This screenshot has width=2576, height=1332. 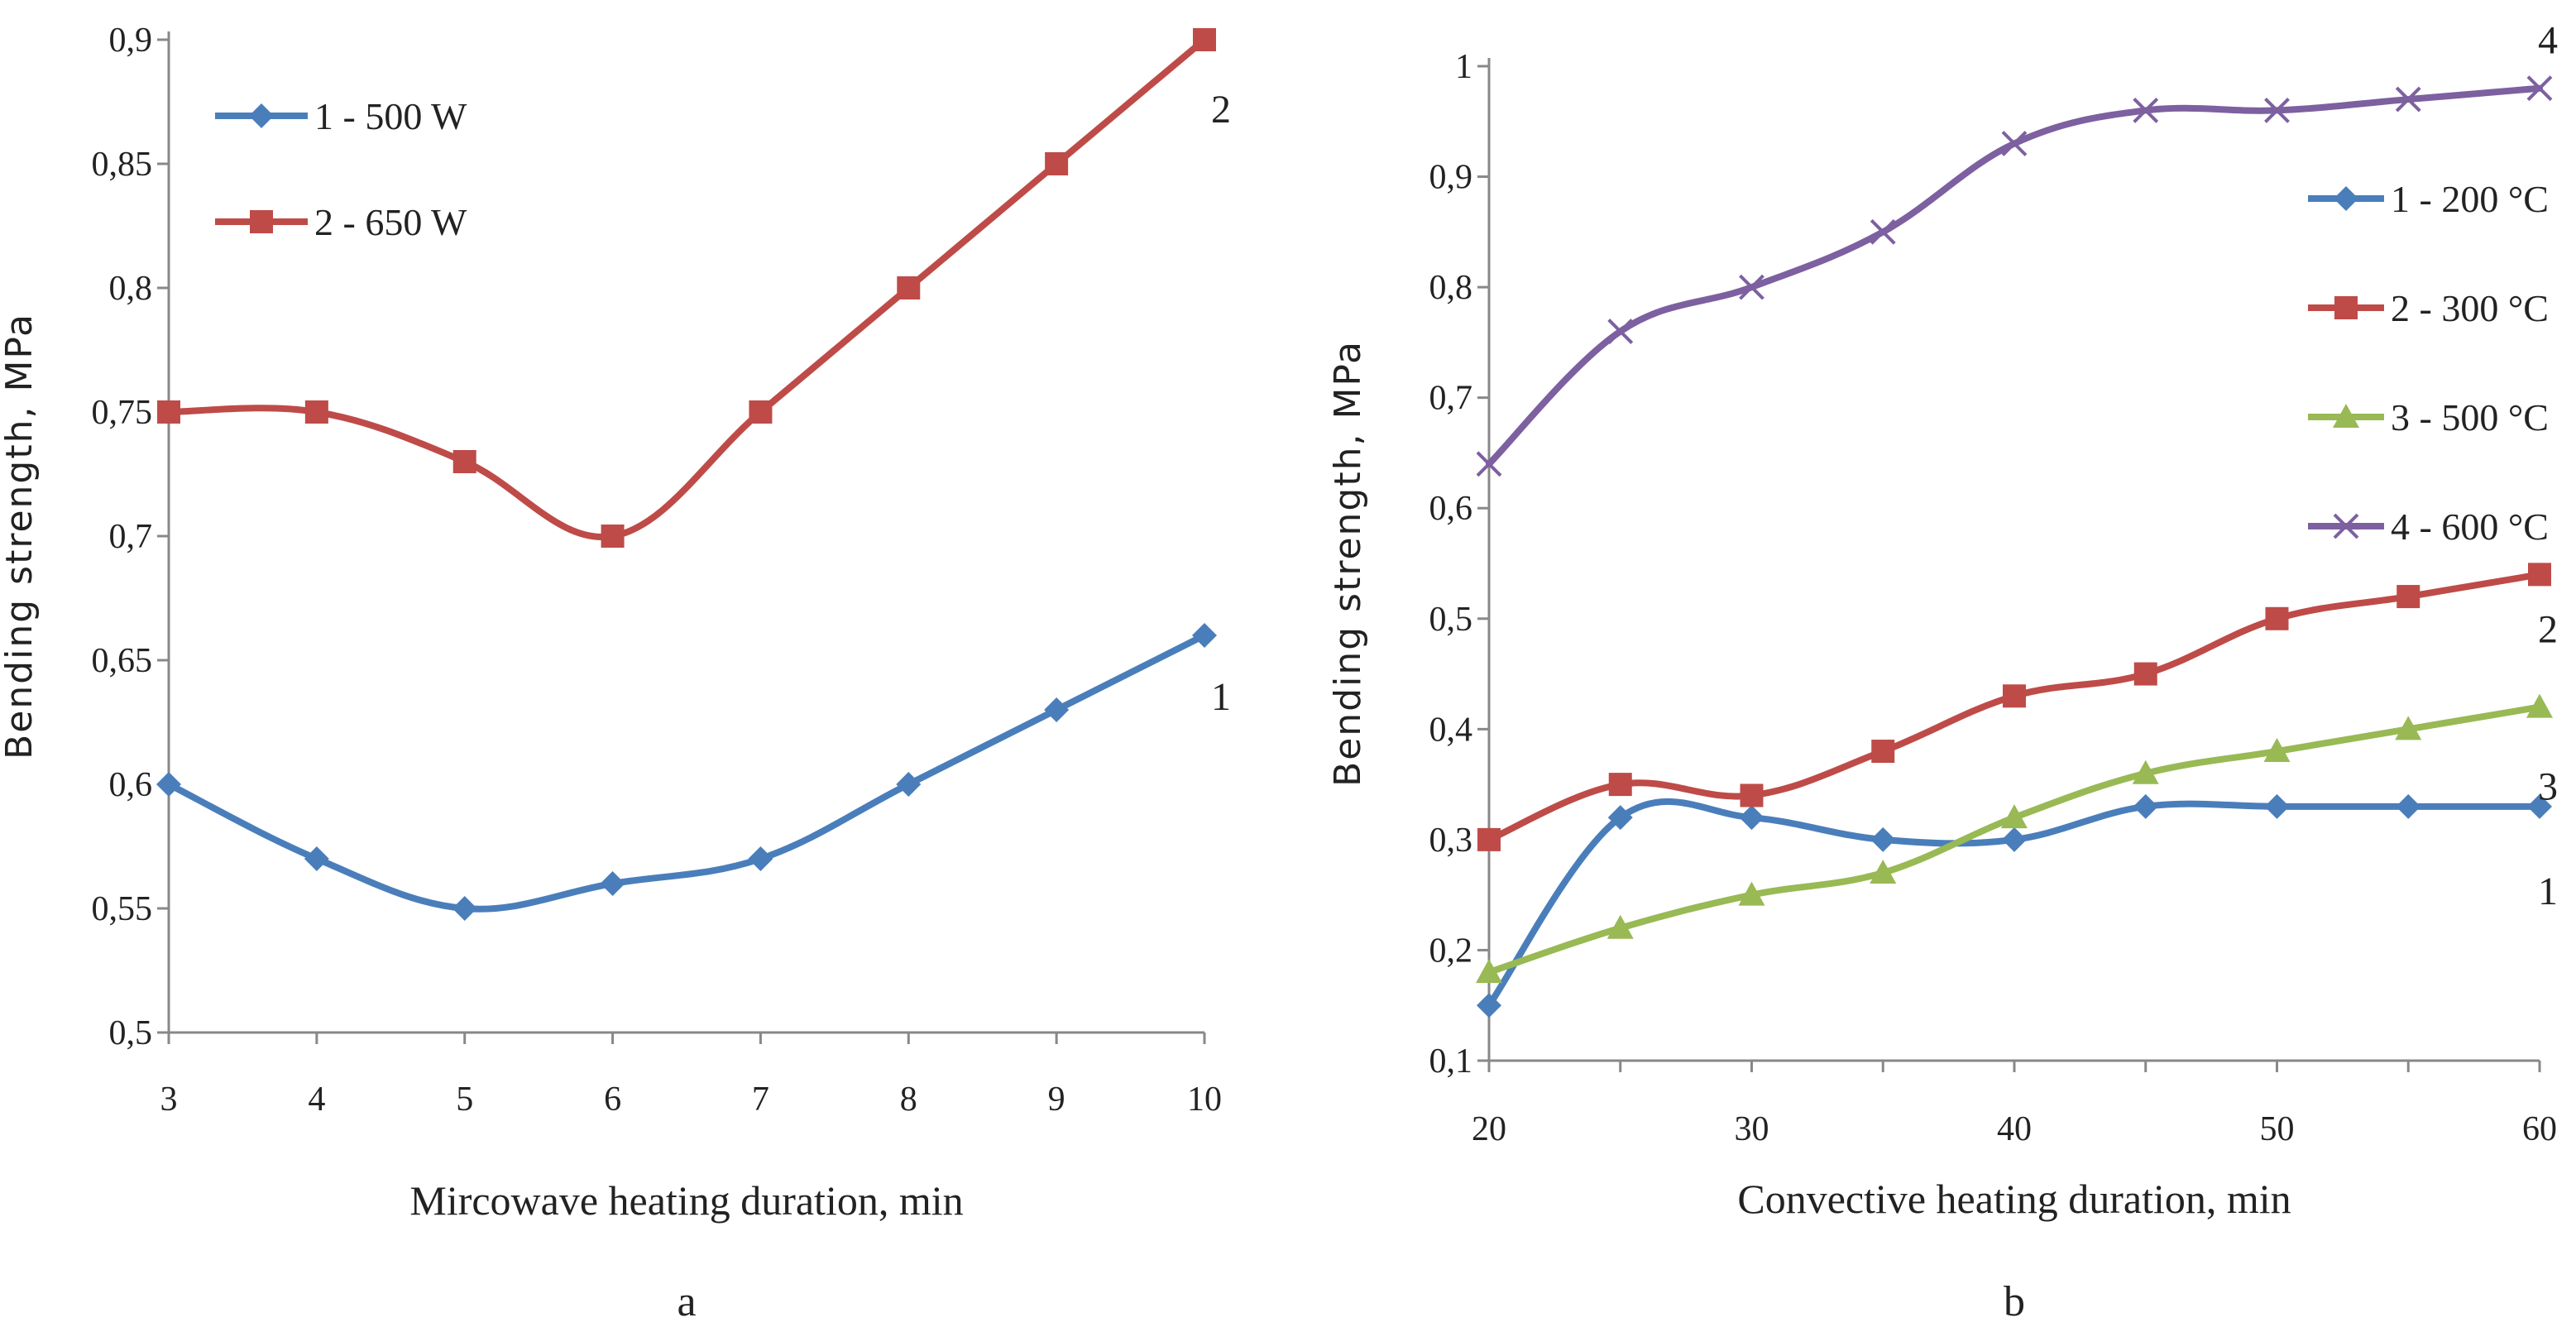 I want to click on legend-label: 3 - 500 °C, so click(x=2470, y=417).